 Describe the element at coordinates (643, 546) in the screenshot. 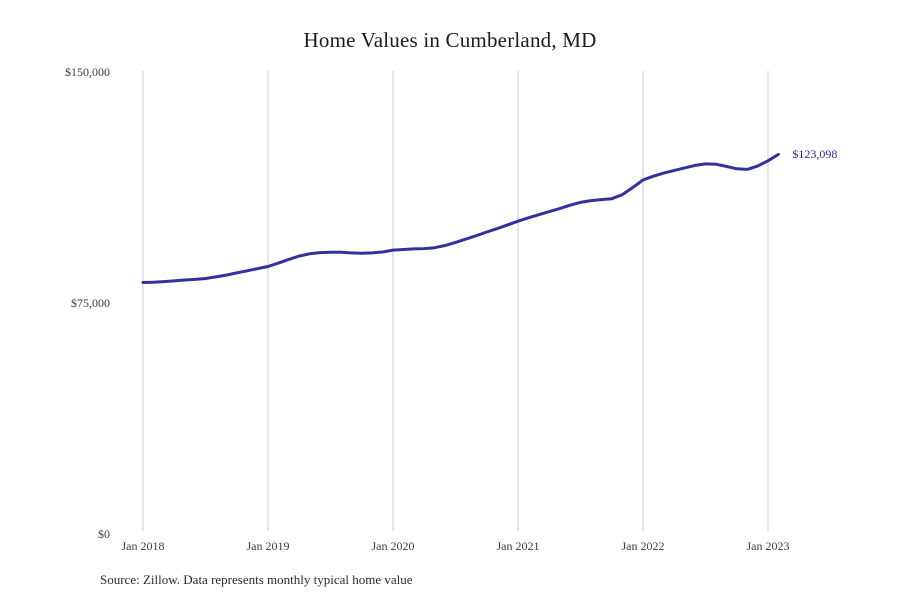

I see `x-tick-label: Jan 2022` at that location.